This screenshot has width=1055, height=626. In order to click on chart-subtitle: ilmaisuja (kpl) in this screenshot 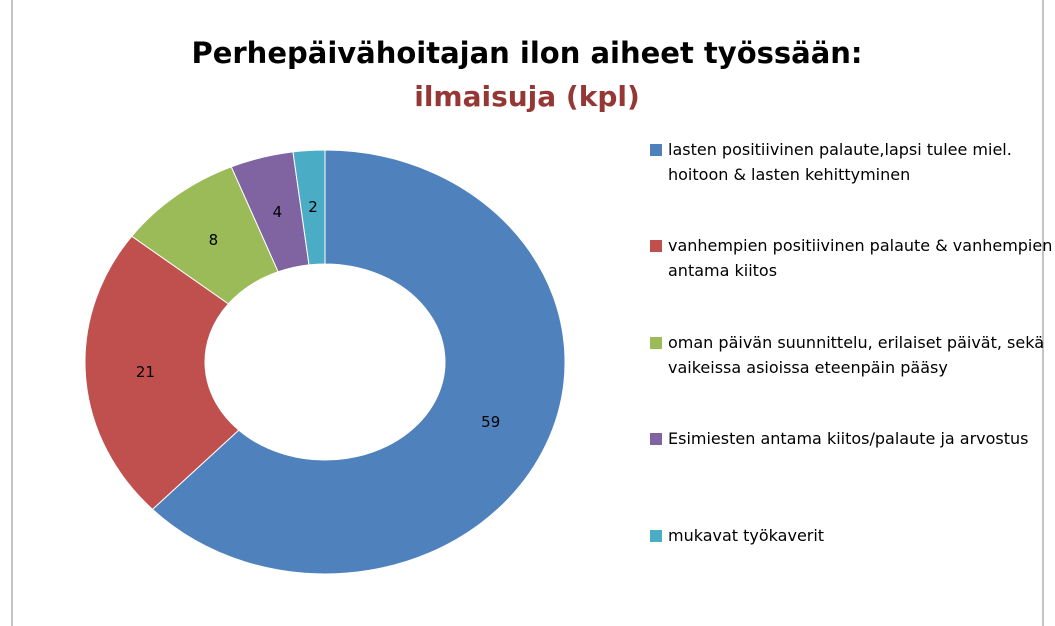, I will do `click(527, 96)`.